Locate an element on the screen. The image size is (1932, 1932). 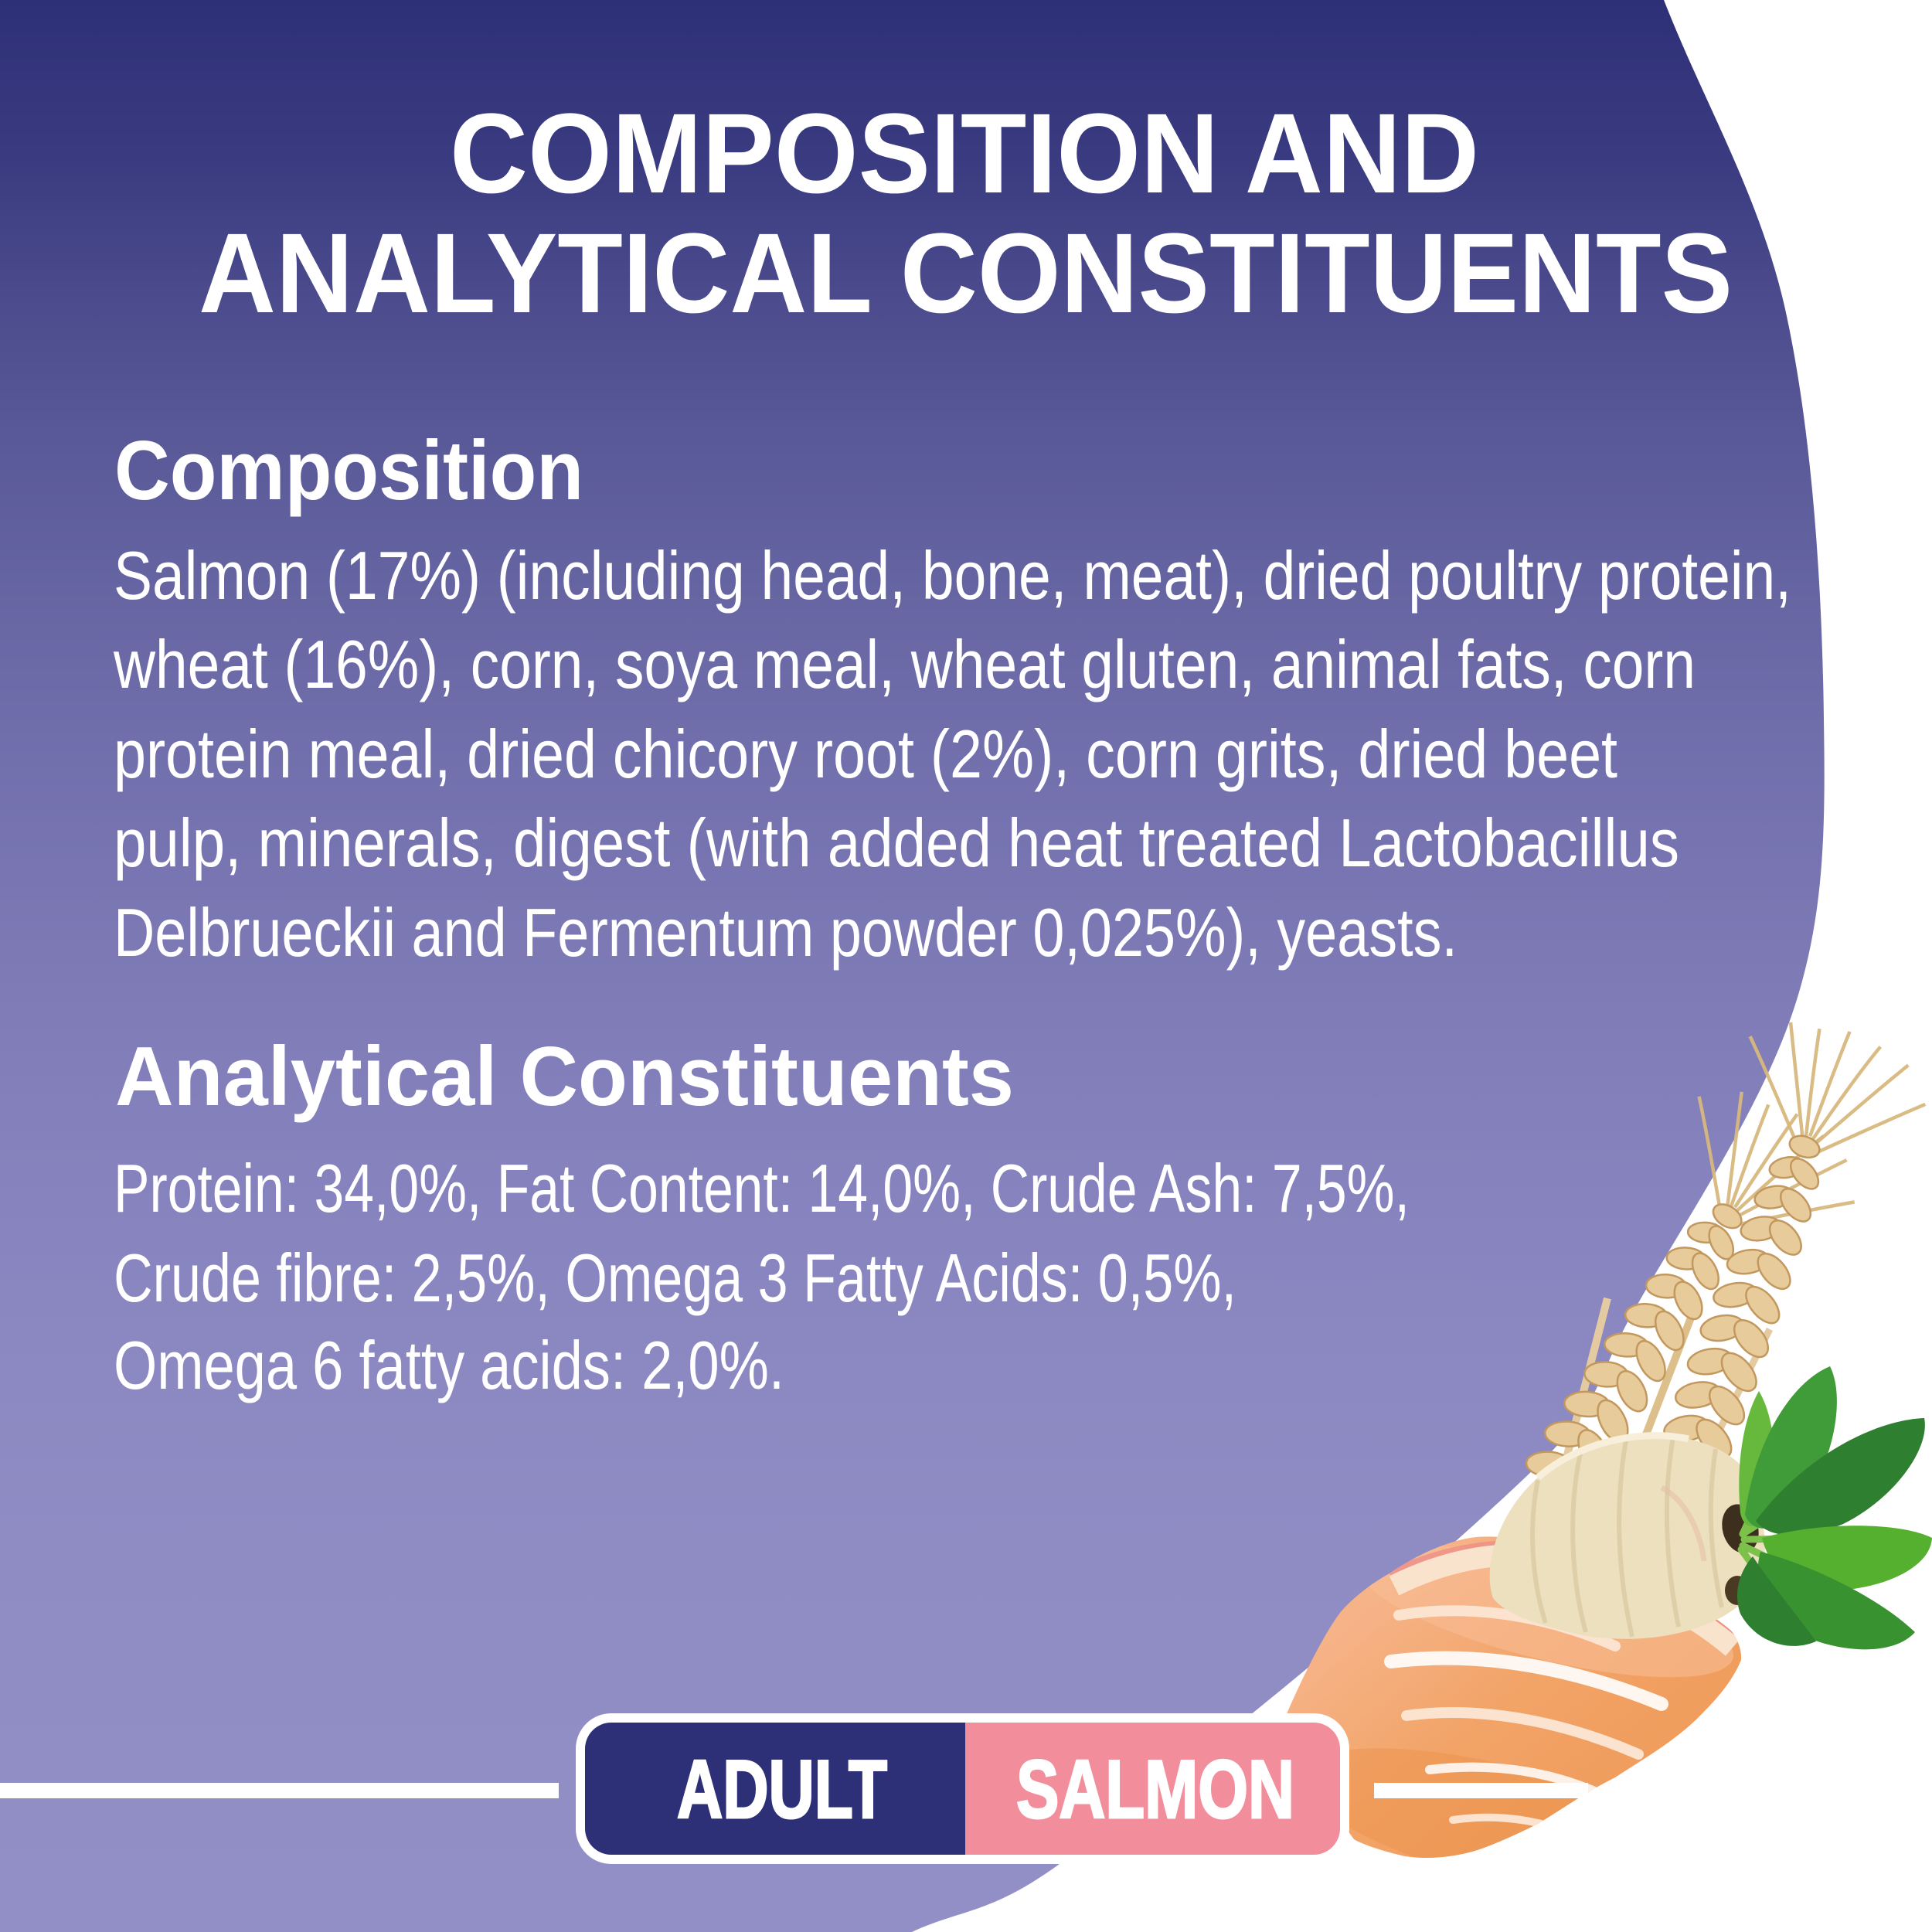
svg-text: COMPOSITION AND is located at coordinates (964, 153).